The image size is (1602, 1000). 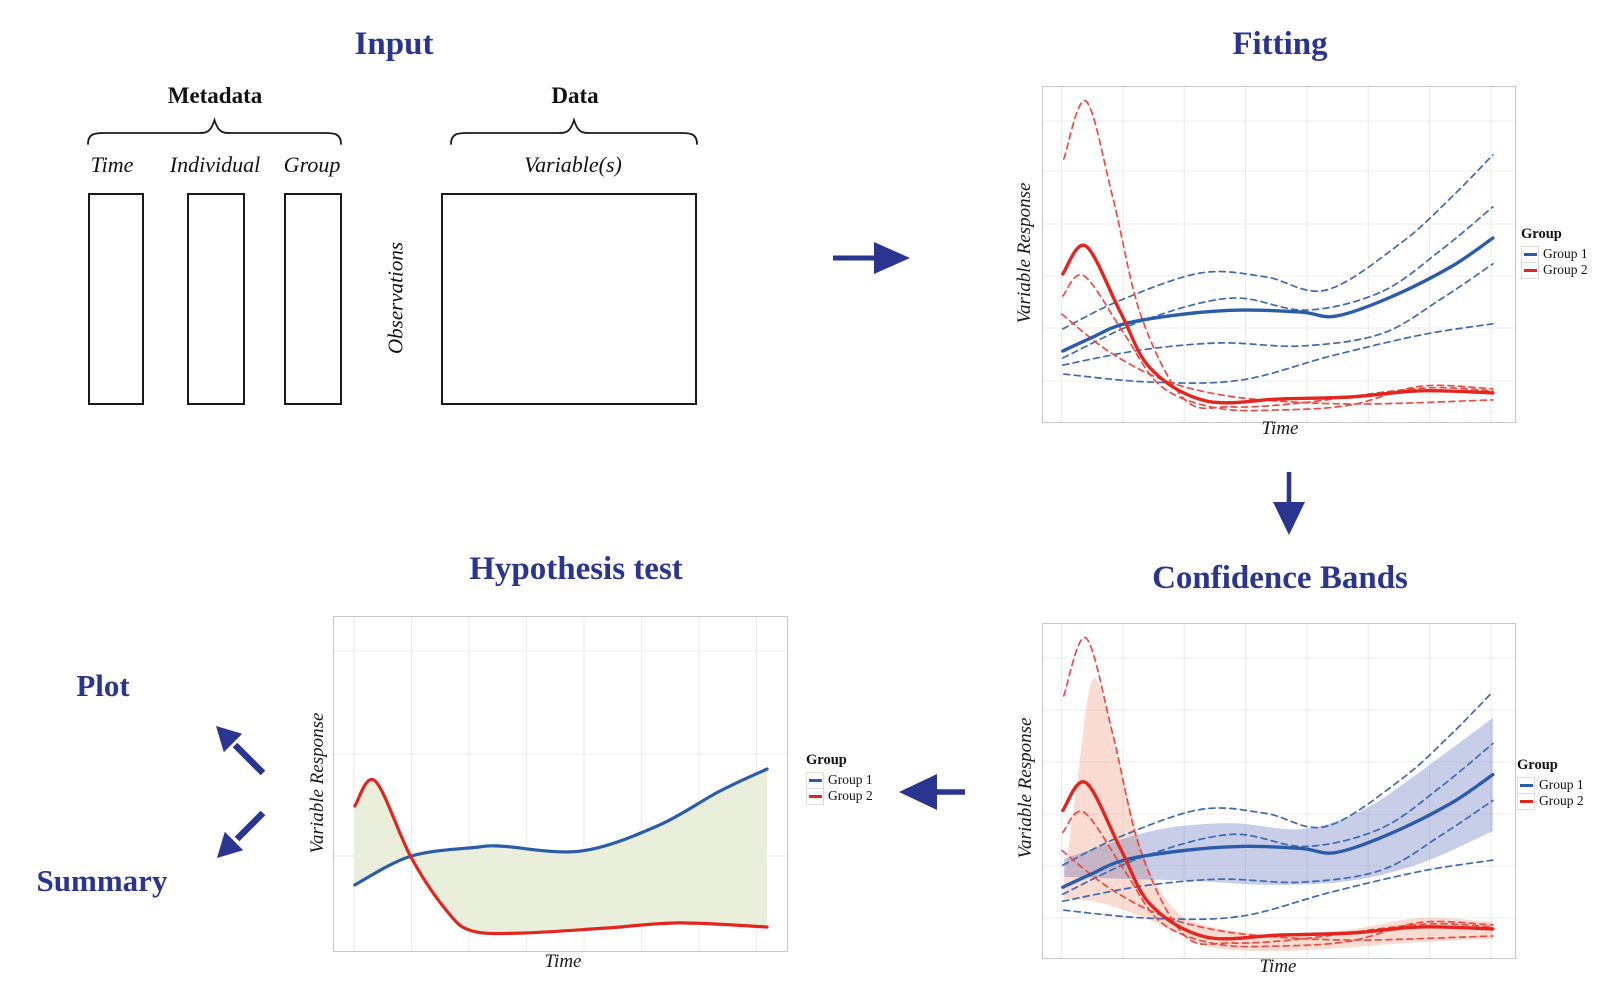 I want to click on data-matrix-box, so click(x=569, y=299).